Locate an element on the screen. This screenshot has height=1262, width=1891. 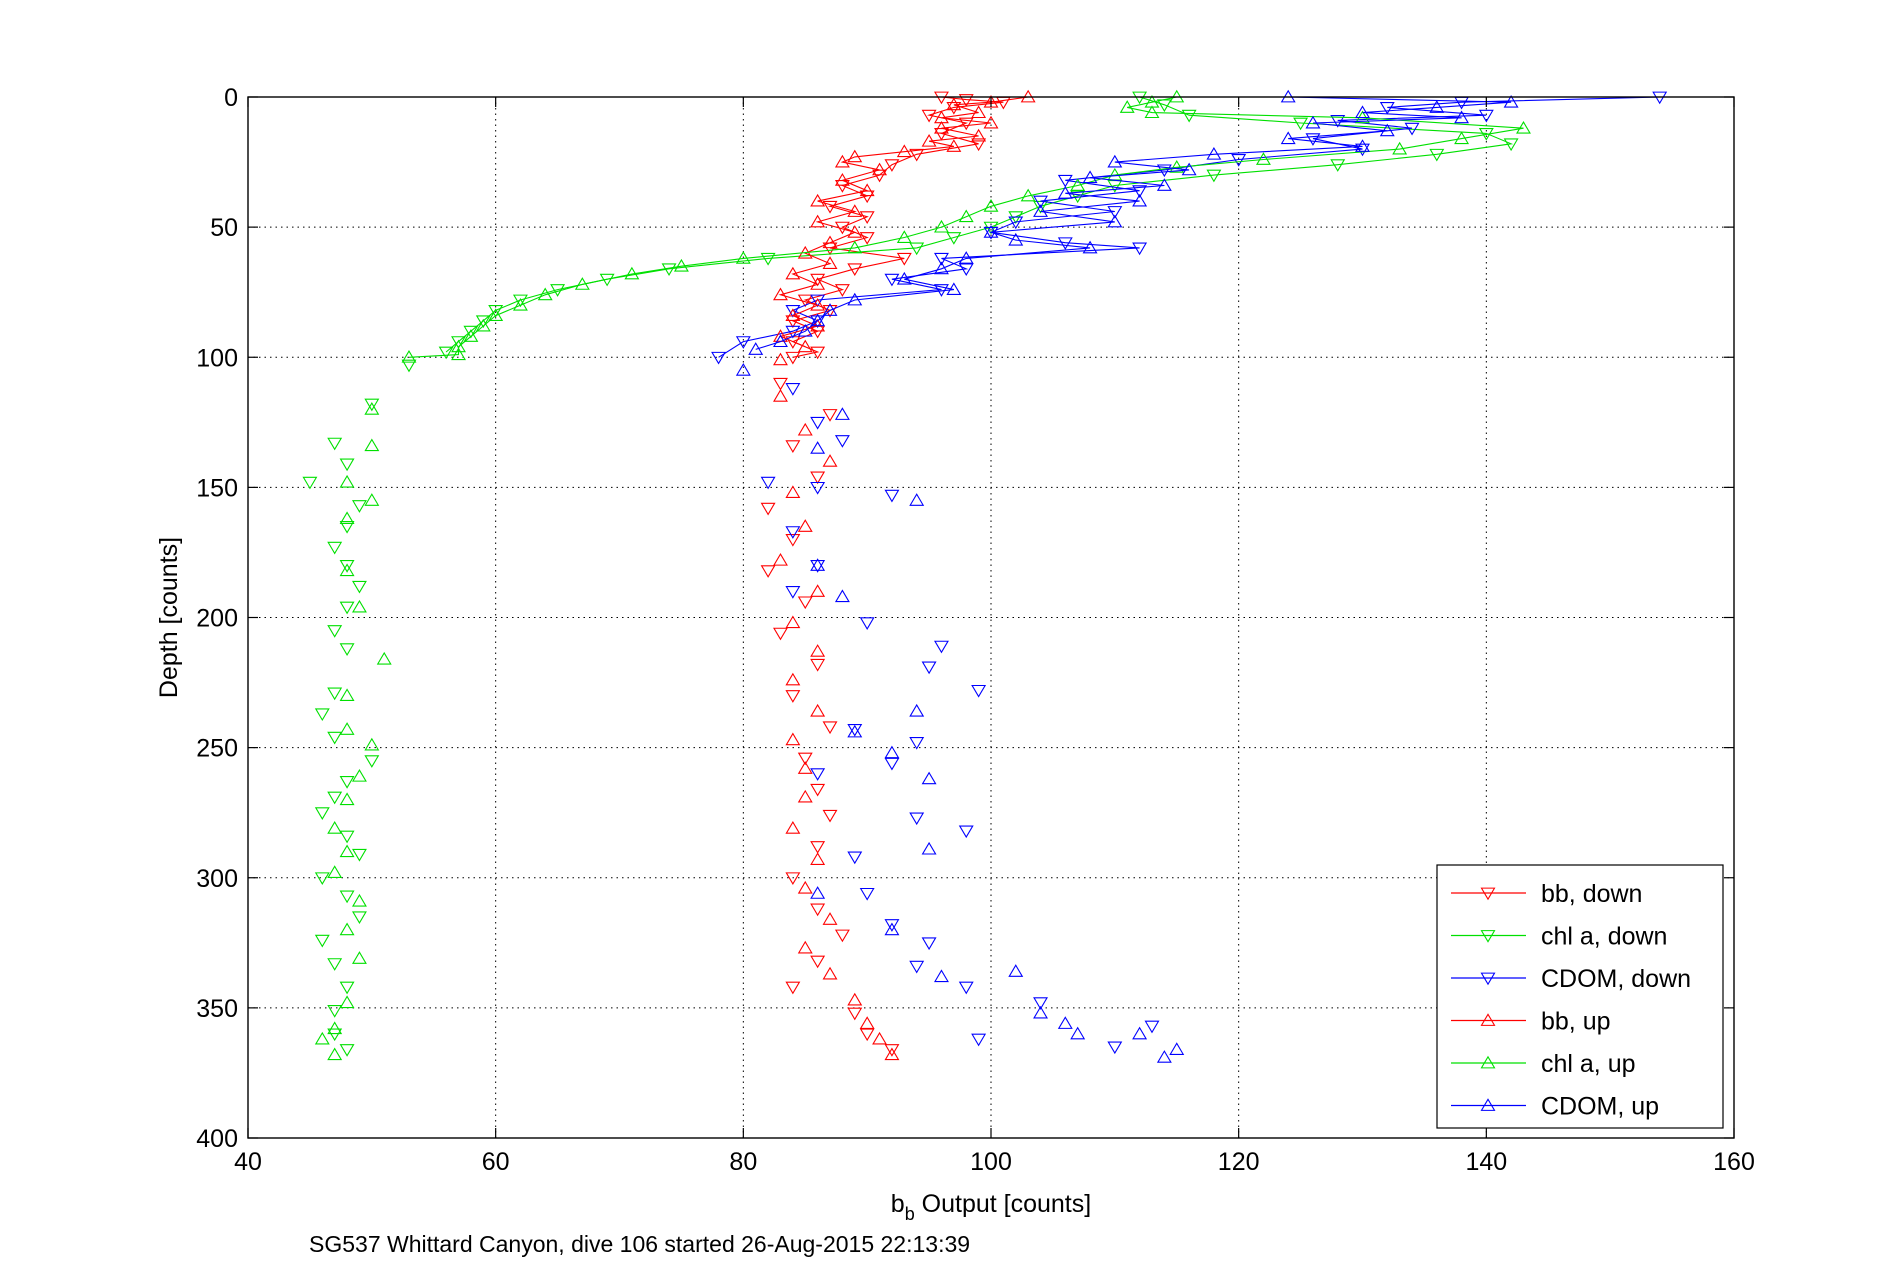
y-tick-label: 250 is located at coordinates (217, 749).